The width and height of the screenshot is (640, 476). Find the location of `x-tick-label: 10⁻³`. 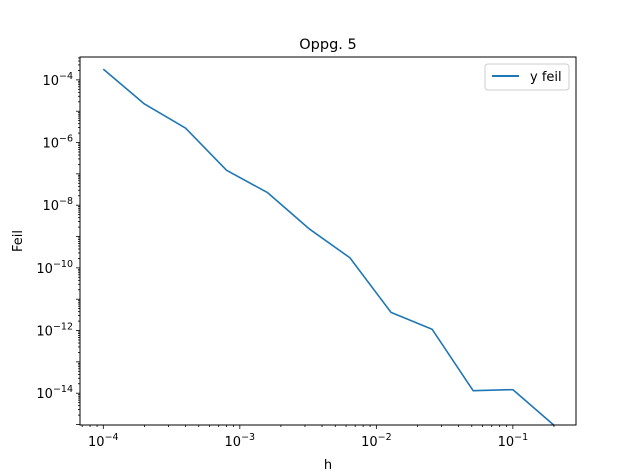

x-tick-label: 10⁻³ is located at coordinates (240, 441).